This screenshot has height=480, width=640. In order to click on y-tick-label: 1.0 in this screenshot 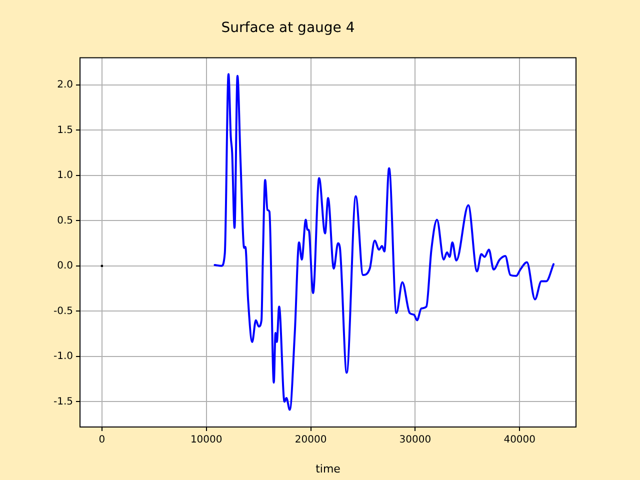, I will do `click(65, 176)`.